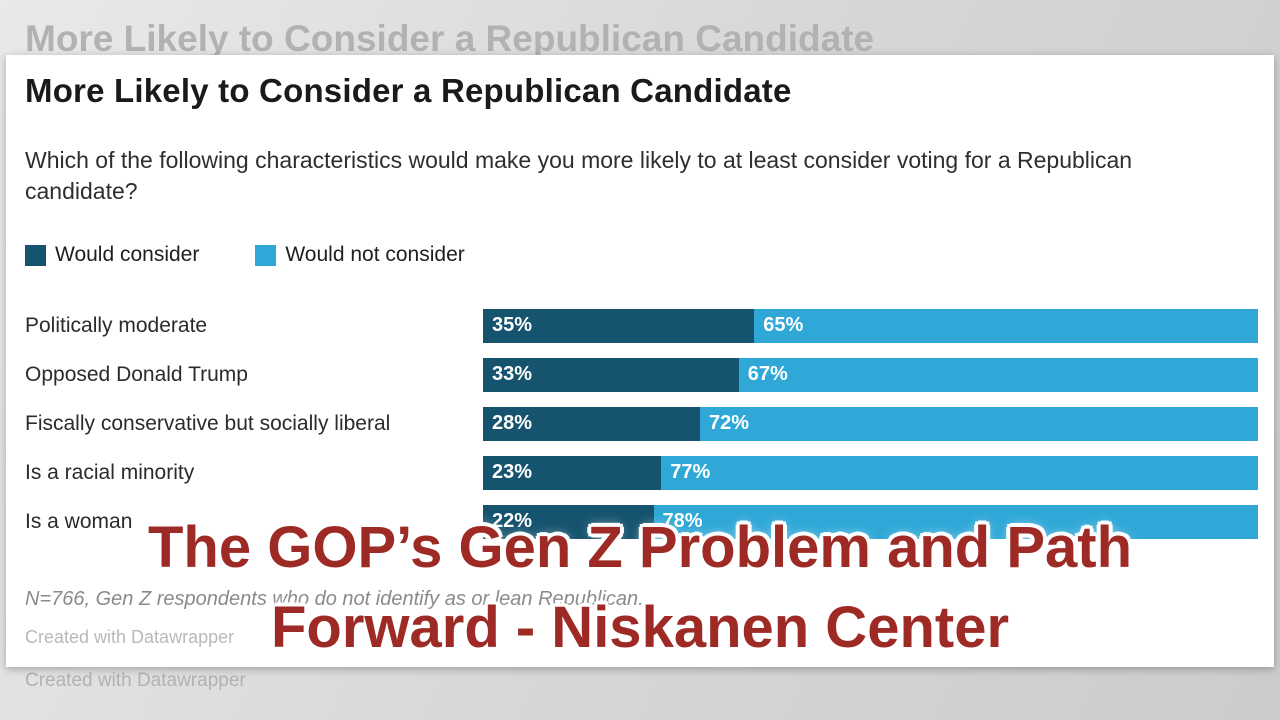 This screenshot has width=1280, height=720. Describe the element at coordinates (619, 325) in the screenshot. I see `bar-segment-would-consider: 35%` at that location.